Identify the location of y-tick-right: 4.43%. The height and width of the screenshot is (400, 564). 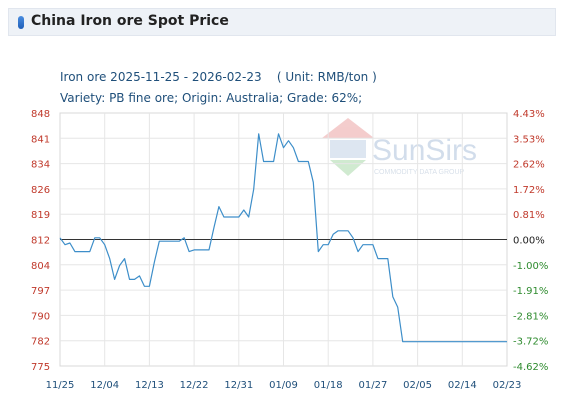
(529, 114).